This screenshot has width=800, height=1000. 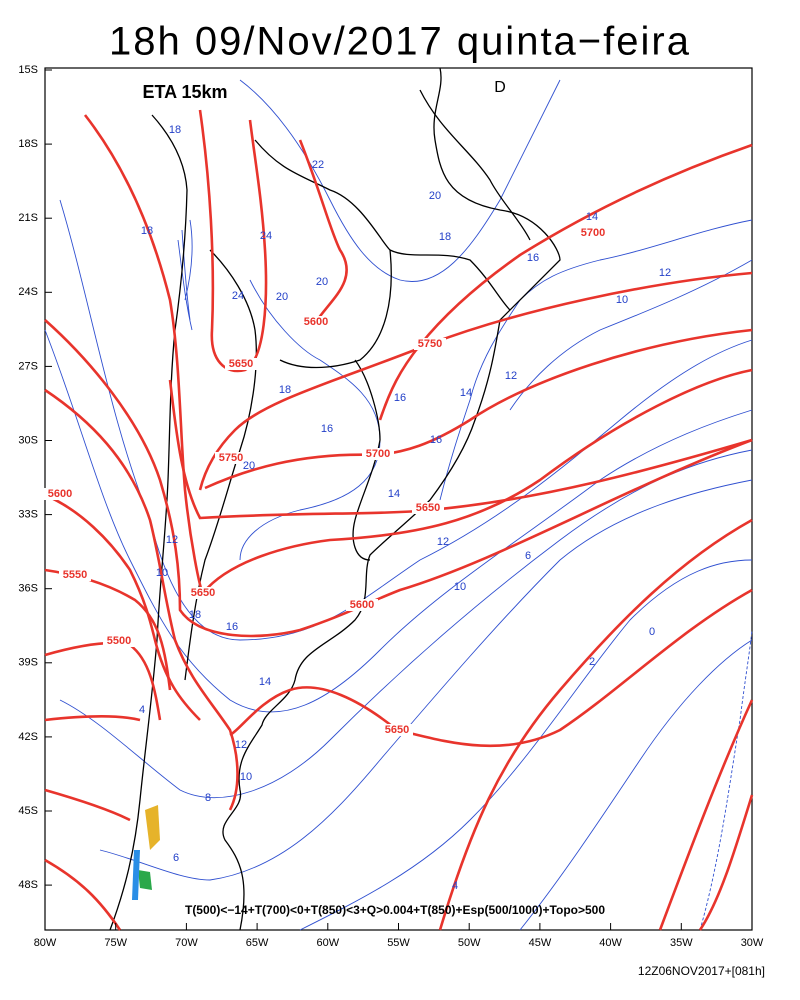 What do you see at coordinates (28, 589) in the screenshot?
I see `lat-label: 36S` at bounding box center [28, 589].